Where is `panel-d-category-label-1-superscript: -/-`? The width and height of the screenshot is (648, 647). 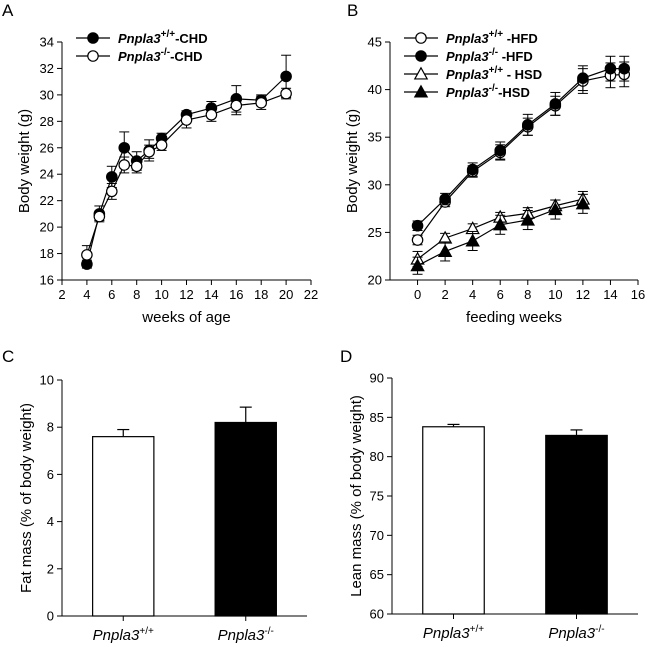 panel-d-category-label-1-superscript: -/- is located at coordinates (599, 629).